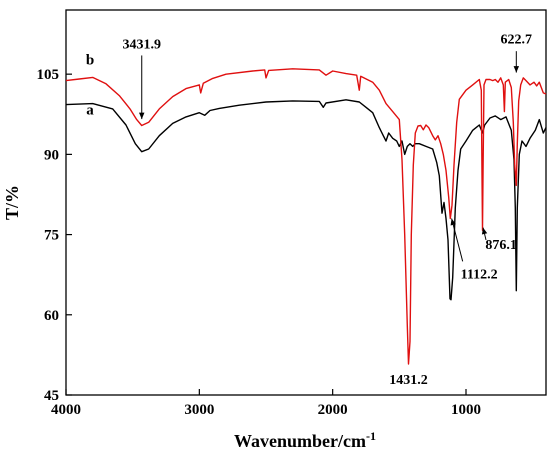 The width and height of the screenshot is (550, 461). I want to click on series-label-b: b, so click(90, 61).